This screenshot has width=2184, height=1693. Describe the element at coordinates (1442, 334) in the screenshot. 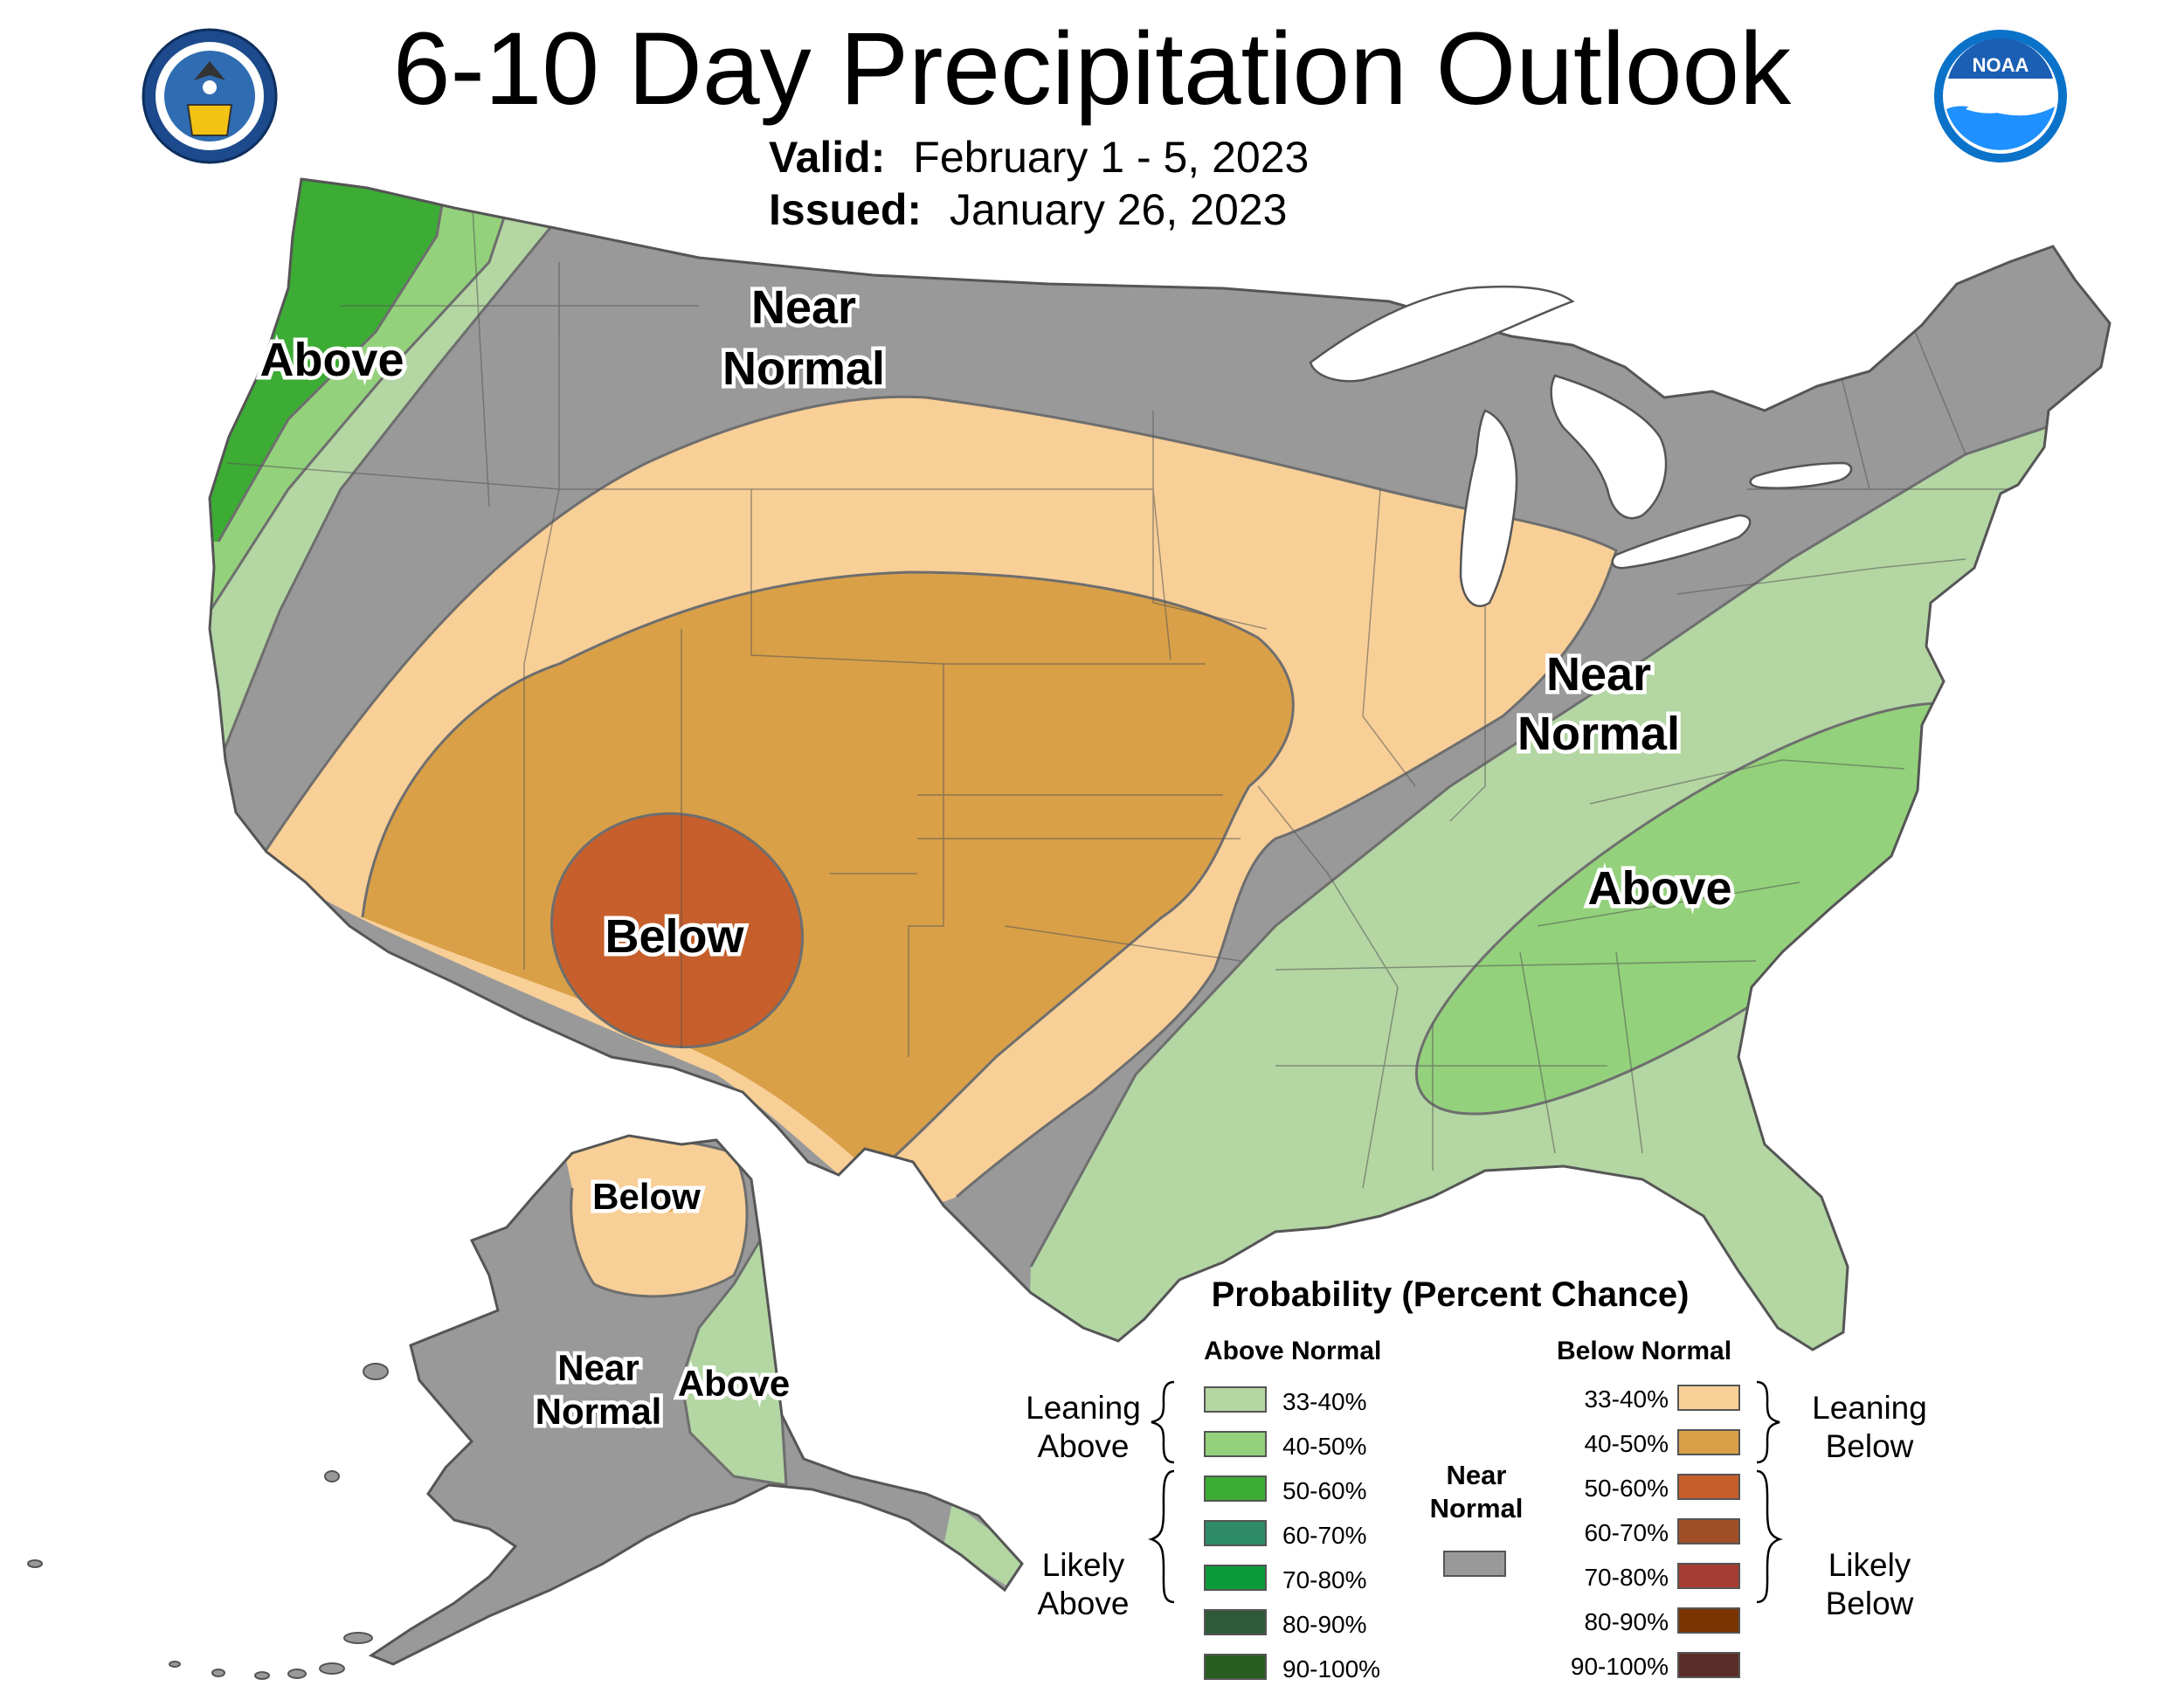

I see `lake-superior` at that location.